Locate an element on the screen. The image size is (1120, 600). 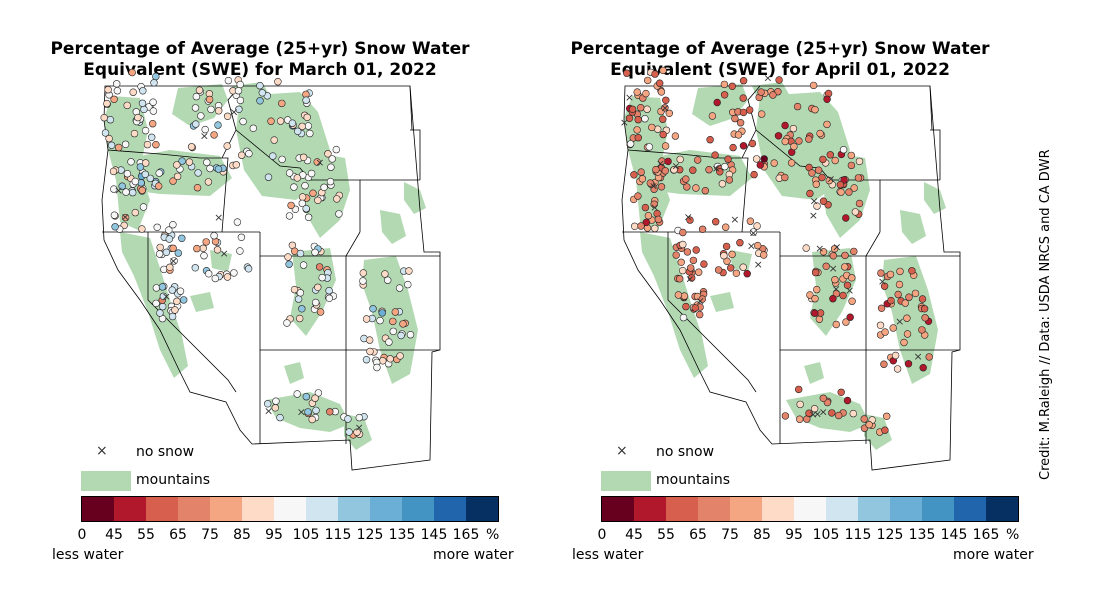
mountains-swatch is located at coordinates (626, 481).